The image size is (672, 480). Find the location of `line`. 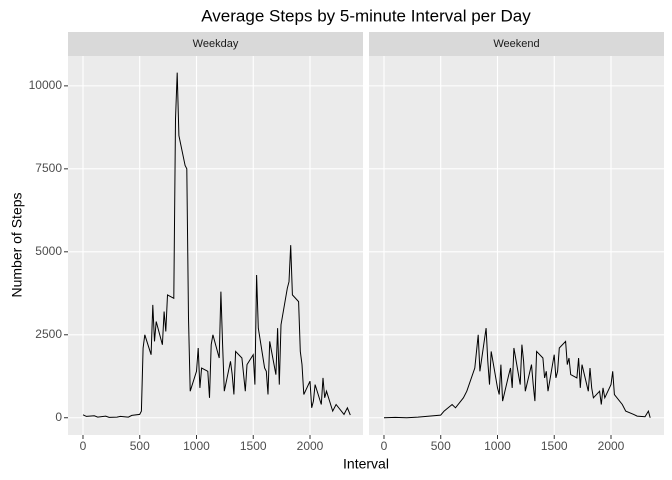

line is located at coordinates (517, 373).